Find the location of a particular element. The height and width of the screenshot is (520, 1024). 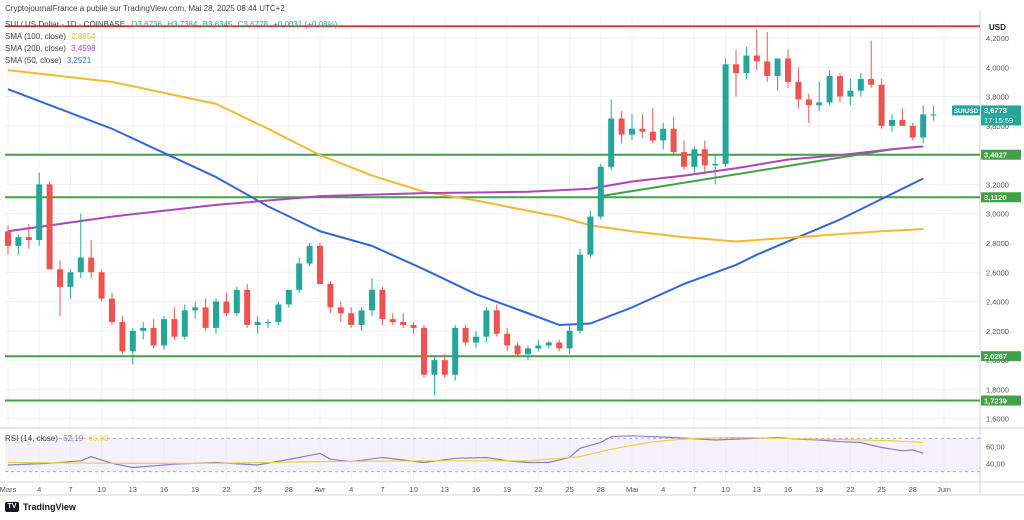

rsi-legend: RSI (14, close) 52,19 65,08 is located at coordinates (56, 438).